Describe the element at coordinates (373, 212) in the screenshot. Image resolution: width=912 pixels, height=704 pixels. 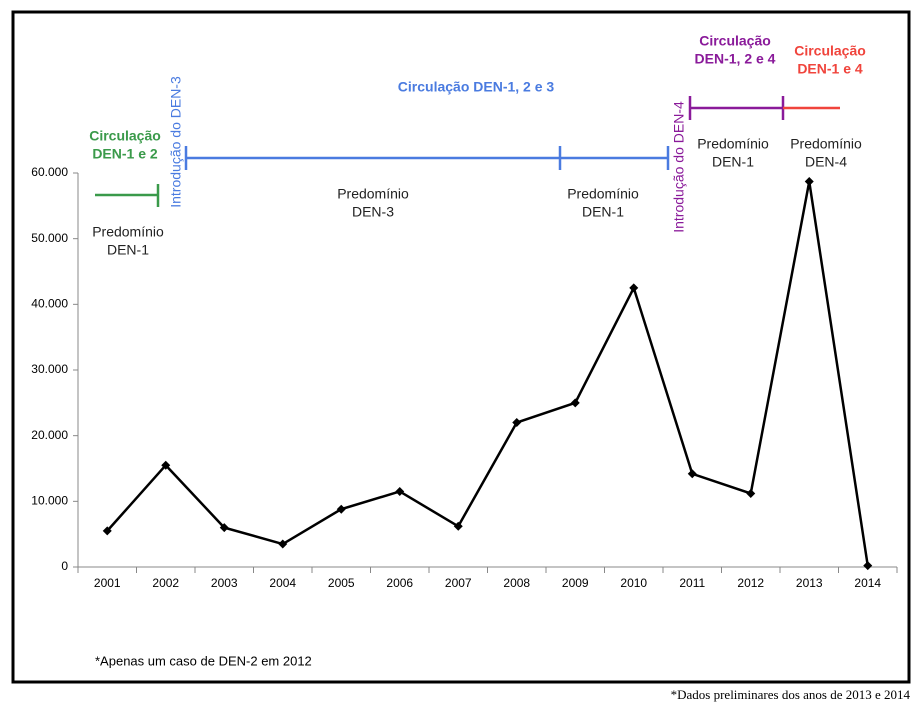
I see `annotation: DEN-3` at that location.